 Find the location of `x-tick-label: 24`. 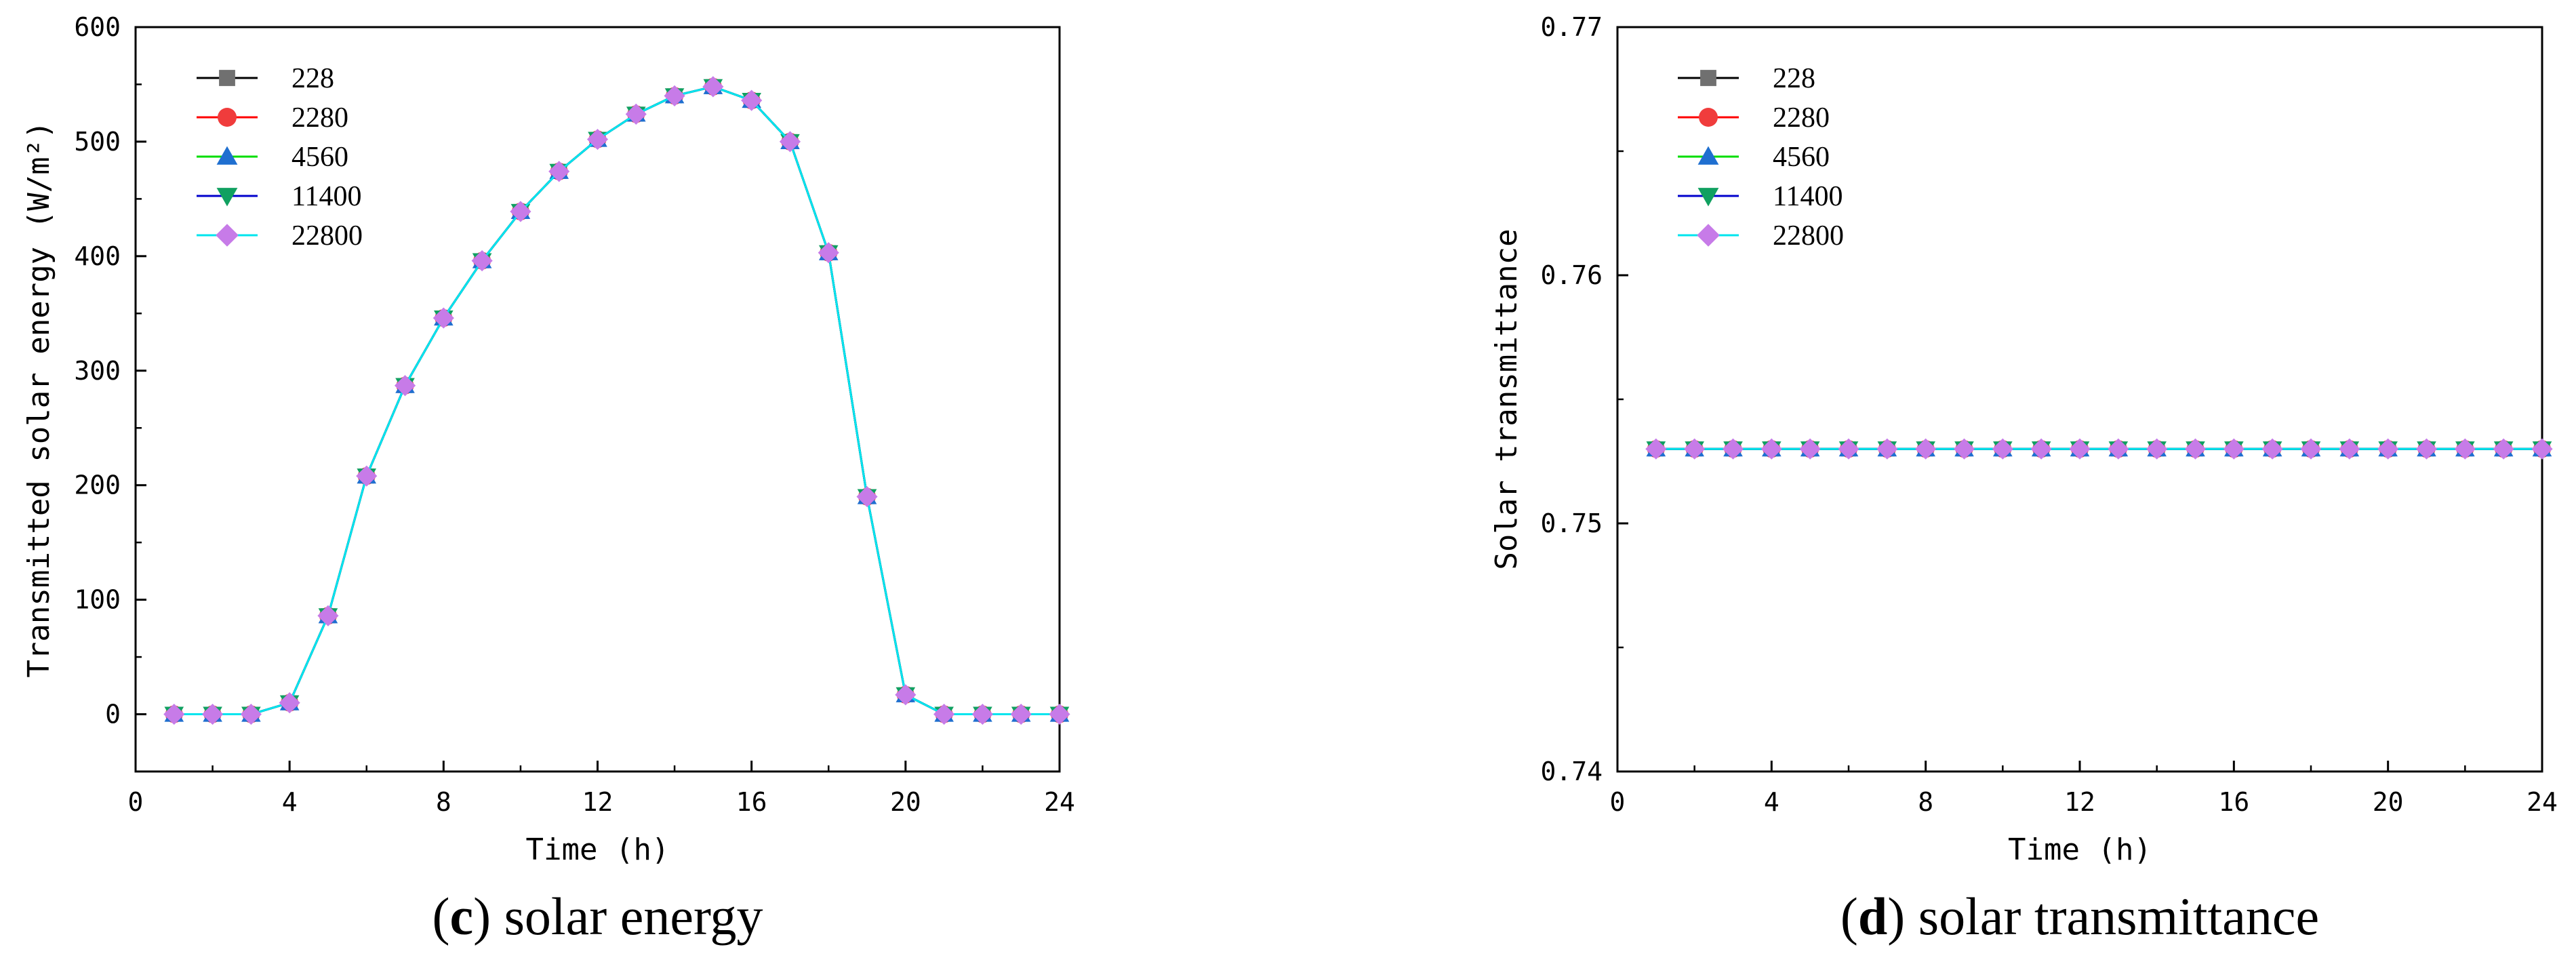

x-tick-label: 24 is located at coordinates (2542, 802).